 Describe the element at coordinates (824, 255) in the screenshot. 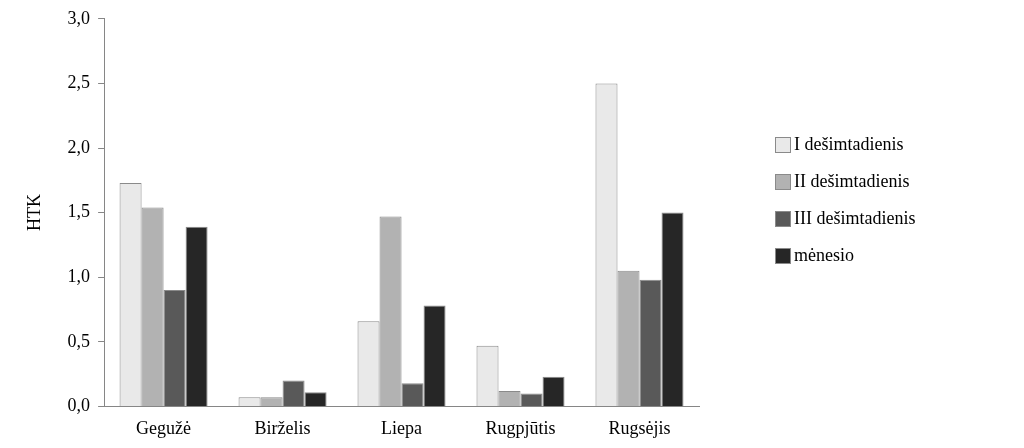

I see `legend-label: mėnesio` at that location.